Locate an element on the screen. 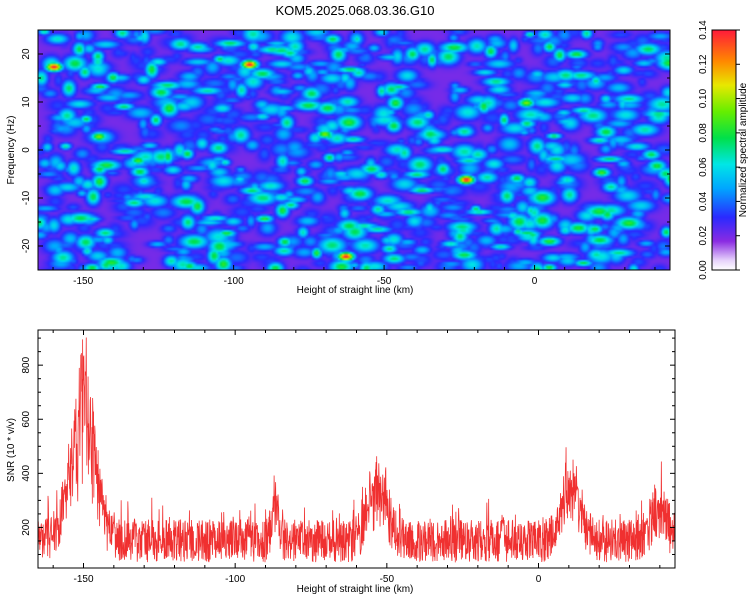 Image resolution: width=750 pixels, height=600 pixels. heatmap-y-tick-label: -10 is located at coordinates (26, 197).